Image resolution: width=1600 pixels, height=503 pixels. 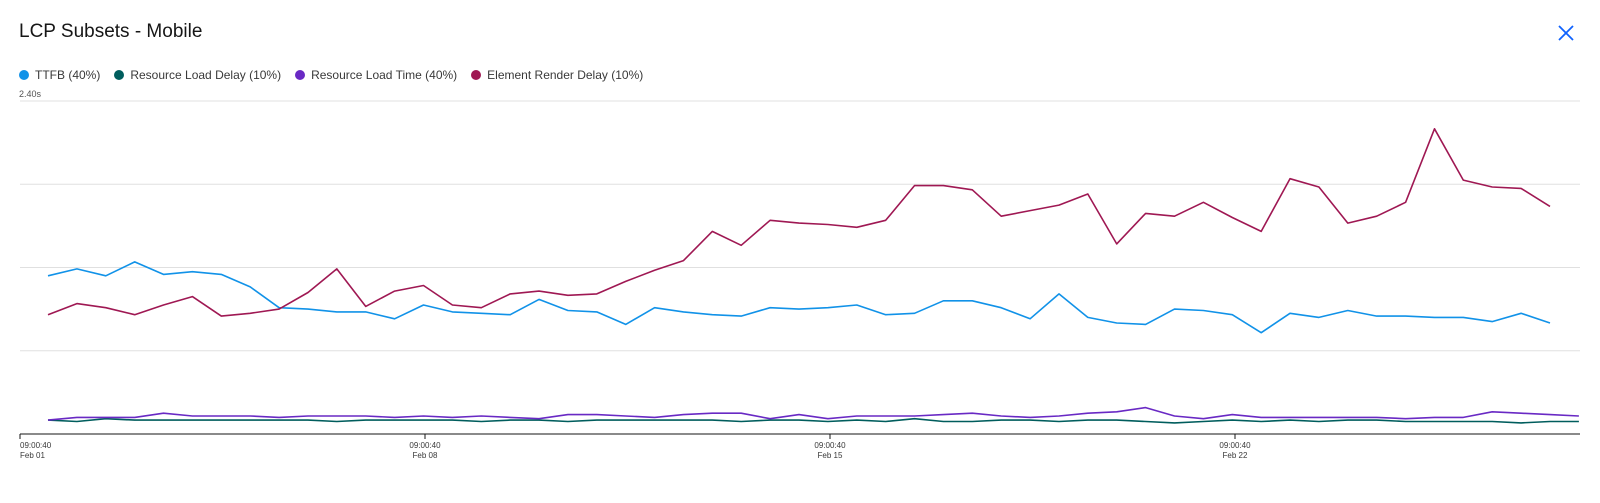 I want to click on x-tick-date-label-0: Feb 01, so click(x=32, y=455).